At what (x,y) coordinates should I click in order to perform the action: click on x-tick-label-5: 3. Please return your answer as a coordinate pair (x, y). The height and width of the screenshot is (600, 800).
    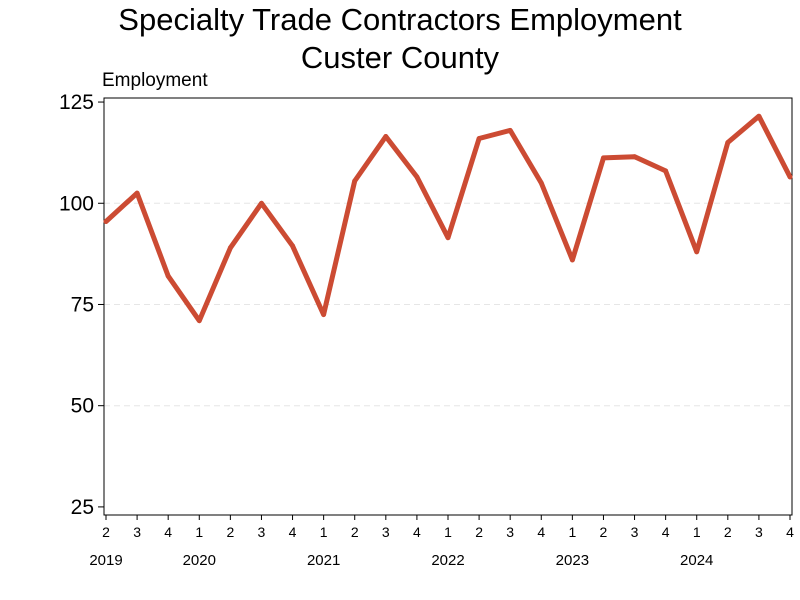
    Looking at the image, I should click on (262, 532).